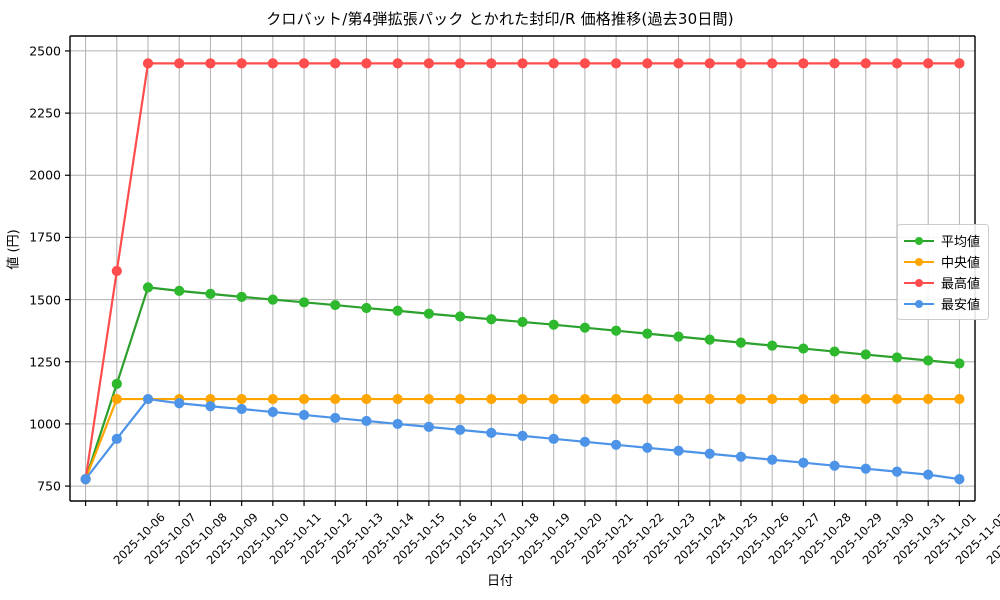 This screenshot has height=600, width=1000. What do you see at coordinates (45, 237) in the screenshot?
I see `y-tick-label: 1750` at bounding box center [45, 237].